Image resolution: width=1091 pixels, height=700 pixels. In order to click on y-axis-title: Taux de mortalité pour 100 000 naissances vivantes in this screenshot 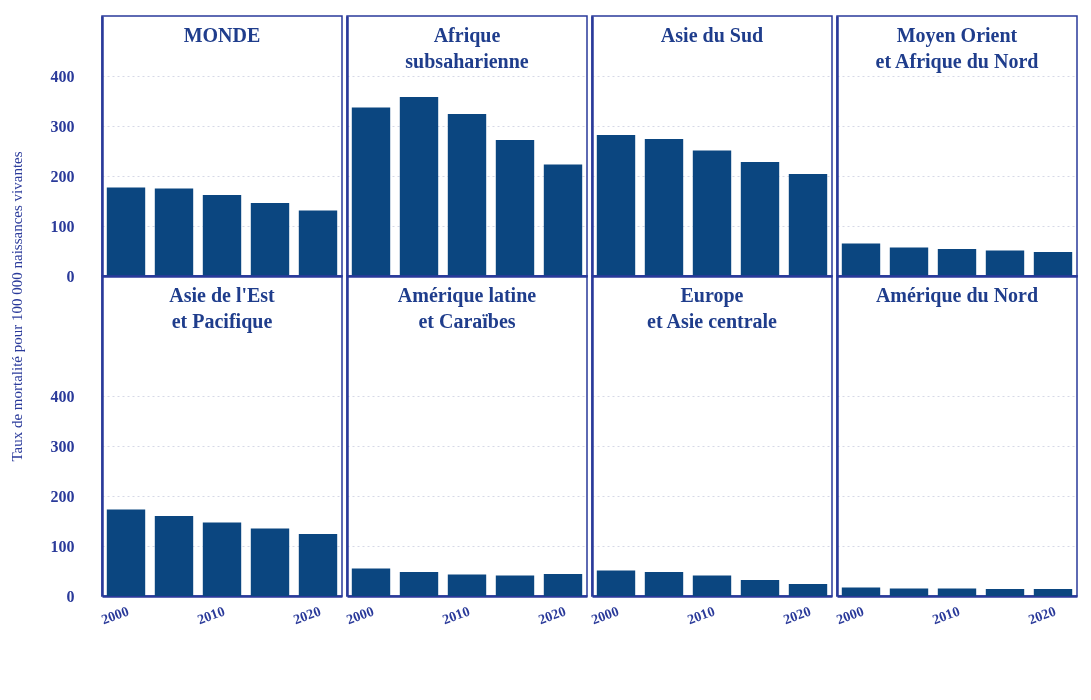, I will do `click(16, 306)`.